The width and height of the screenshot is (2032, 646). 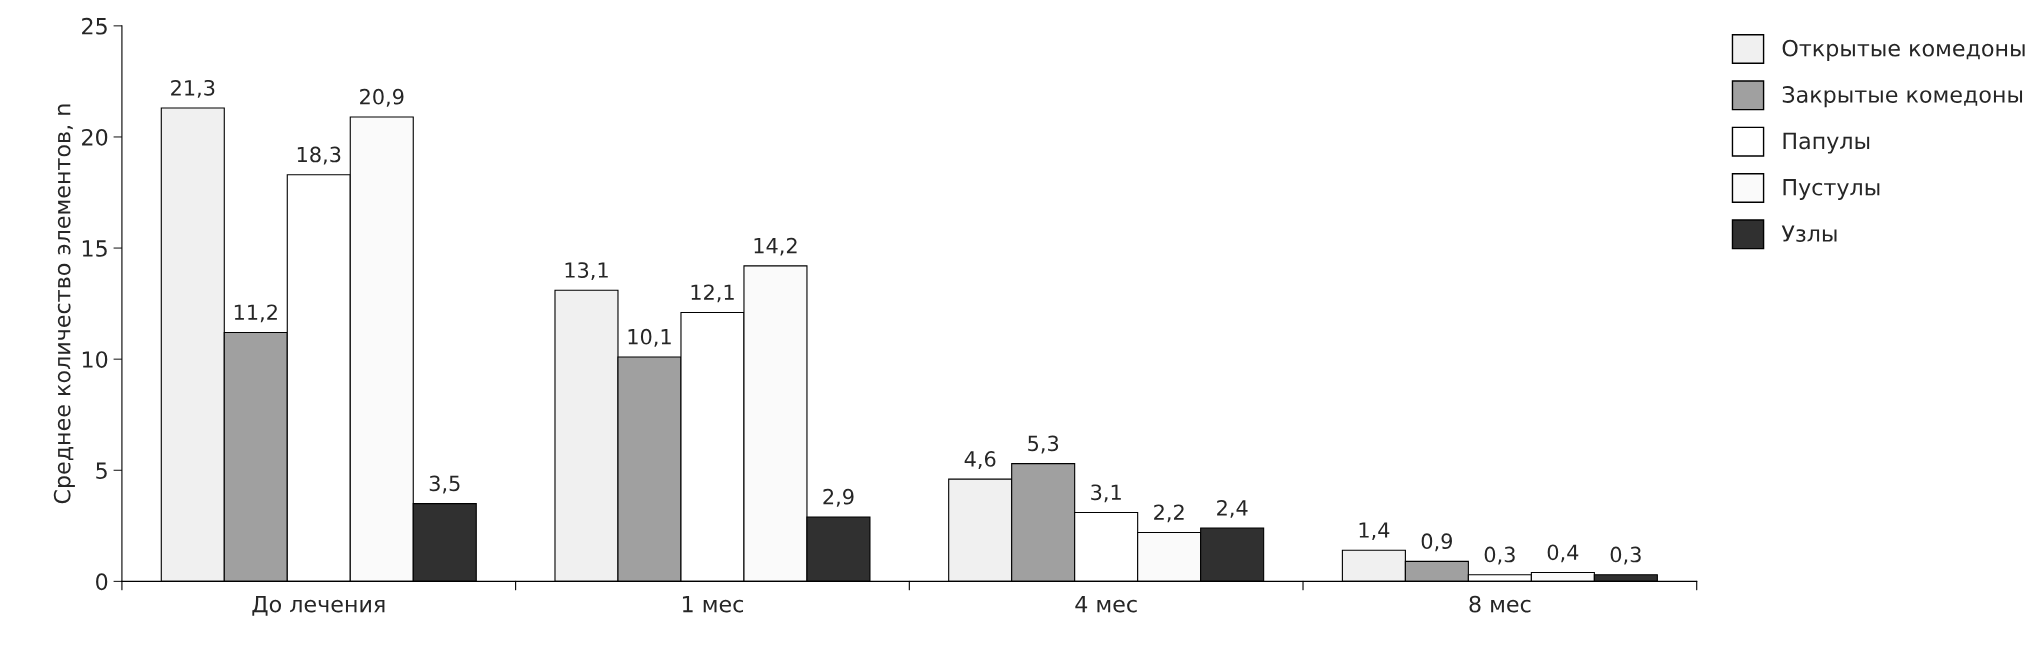 I want to click on legend-label: Открытые комедоны, so click(x=1903, y=50).